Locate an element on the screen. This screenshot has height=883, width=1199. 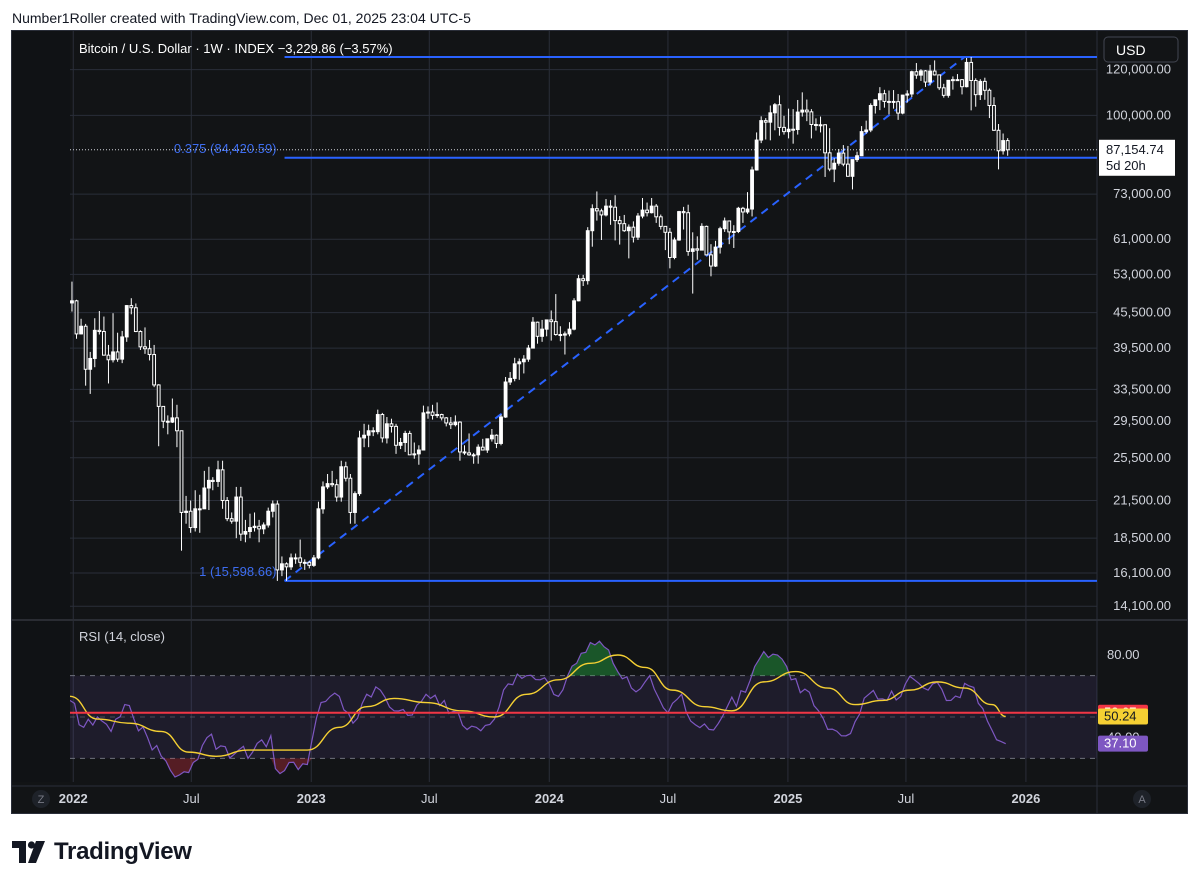
legend-exchange: INDEX is located at coordinates (254, 48).